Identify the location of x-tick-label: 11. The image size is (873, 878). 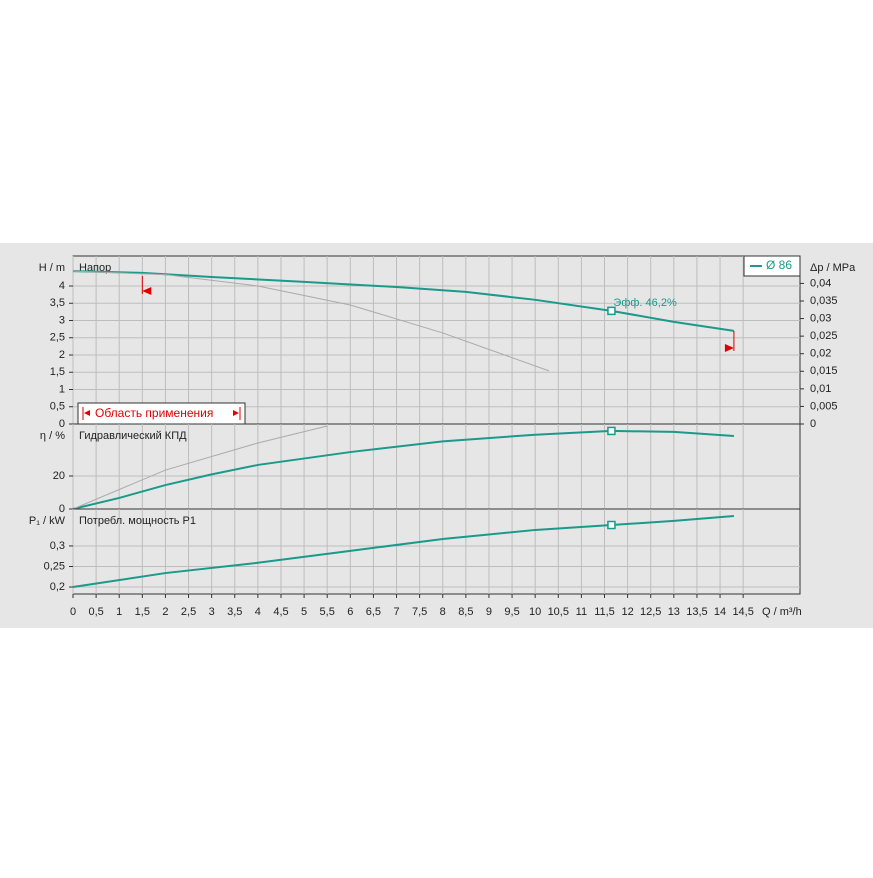
(581, 612).